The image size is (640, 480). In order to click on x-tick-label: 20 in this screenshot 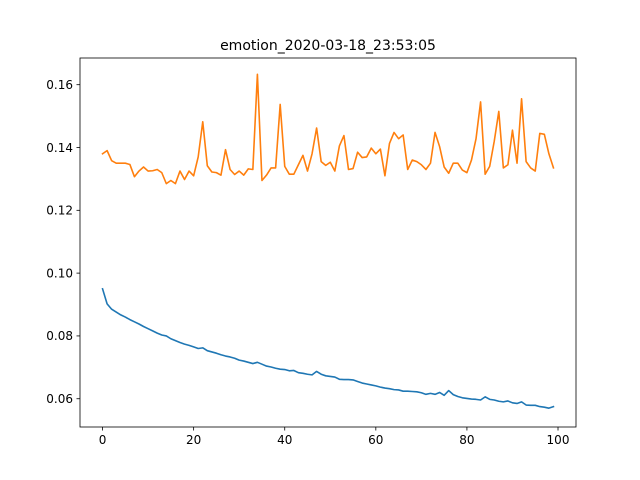, I will do `click(193, 440)`.